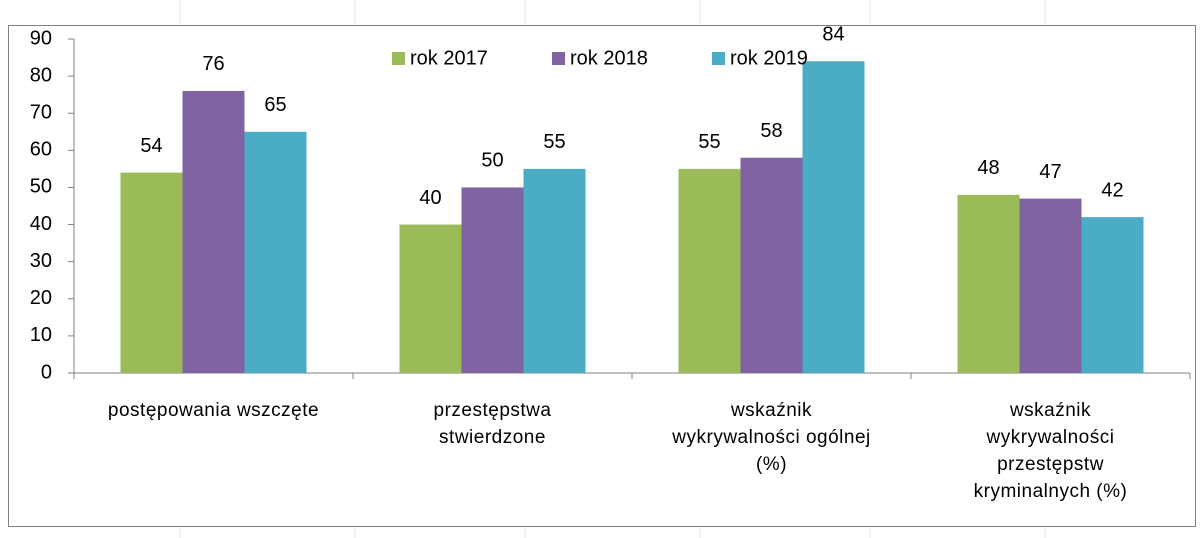 The image size is (1203, 538). What do you see at coordinates (213, 410) in the screenshot?
I see `x-tick-label: postępowania wszczęte` at bounding box center [213, 410].